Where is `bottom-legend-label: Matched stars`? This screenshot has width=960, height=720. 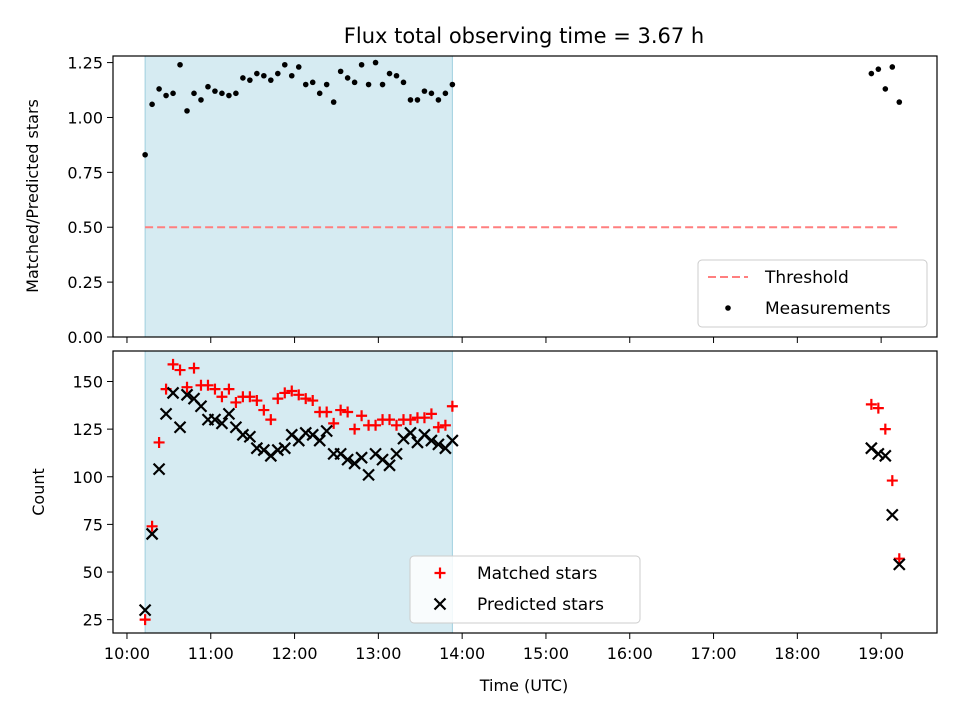 bottom-legend-label: Matched stars is located at coordinates (537, 574).